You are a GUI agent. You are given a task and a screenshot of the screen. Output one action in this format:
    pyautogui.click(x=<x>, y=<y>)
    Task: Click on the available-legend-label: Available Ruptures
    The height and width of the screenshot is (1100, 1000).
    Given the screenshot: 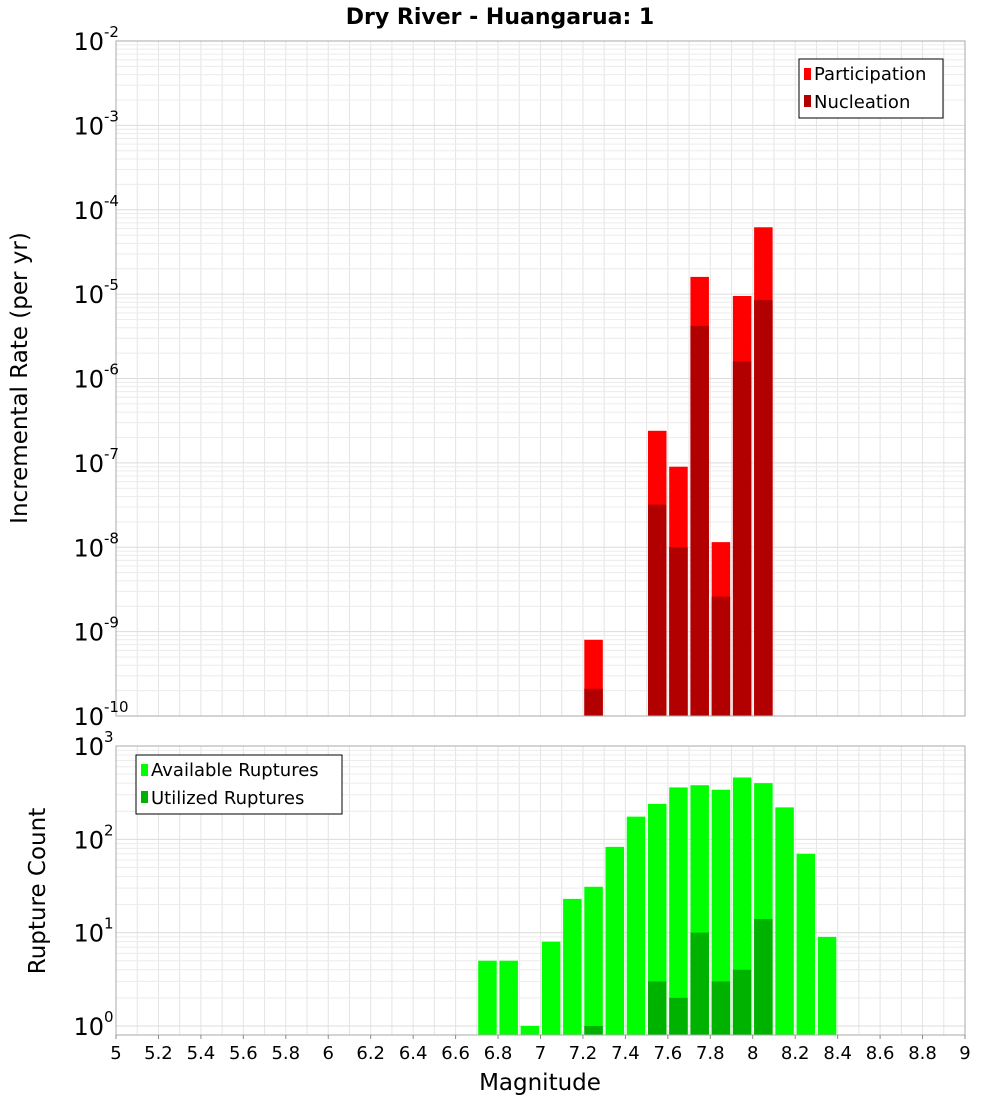 What is the action you would take?
    pyautogui.click(x=235, y=770)
    